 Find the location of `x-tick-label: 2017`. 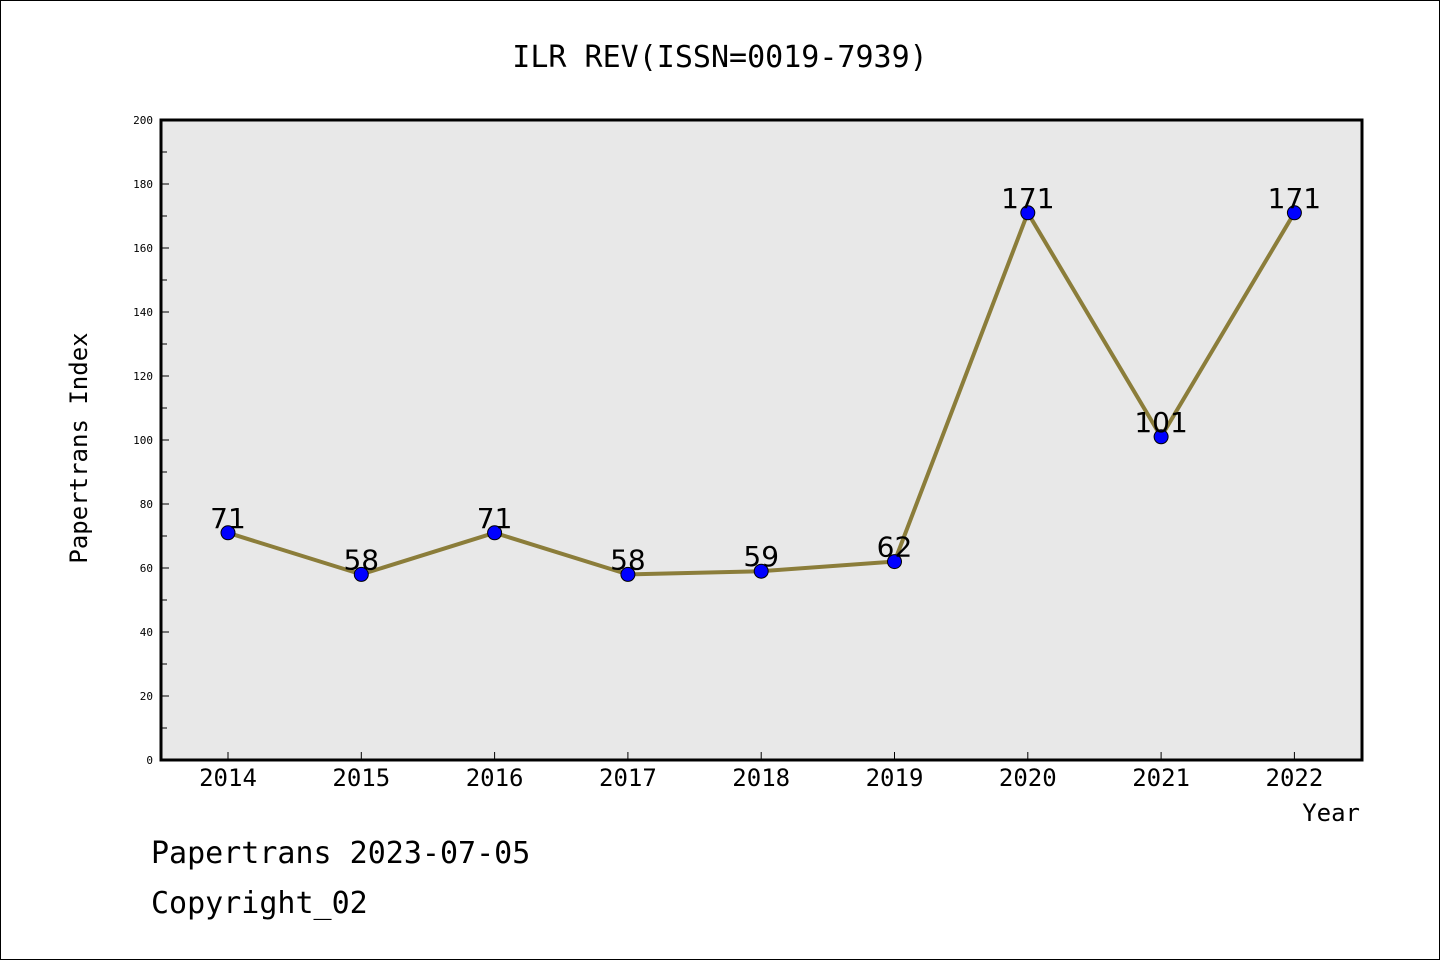

x-tick-label: 2017 is located at coordinates (628, 778).